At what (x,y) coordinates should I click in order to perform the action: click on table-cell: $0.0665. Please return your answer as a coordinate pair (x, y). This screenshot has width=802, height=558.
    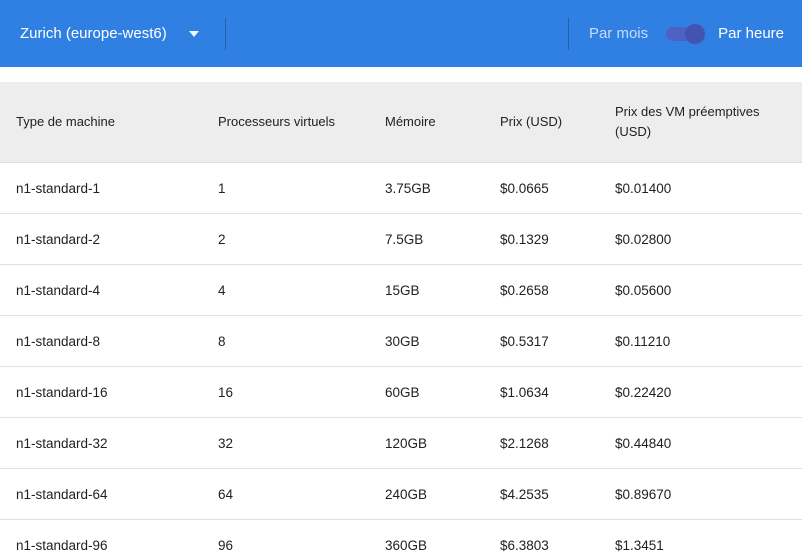
    Looking at the image, I should click on (541, 188).